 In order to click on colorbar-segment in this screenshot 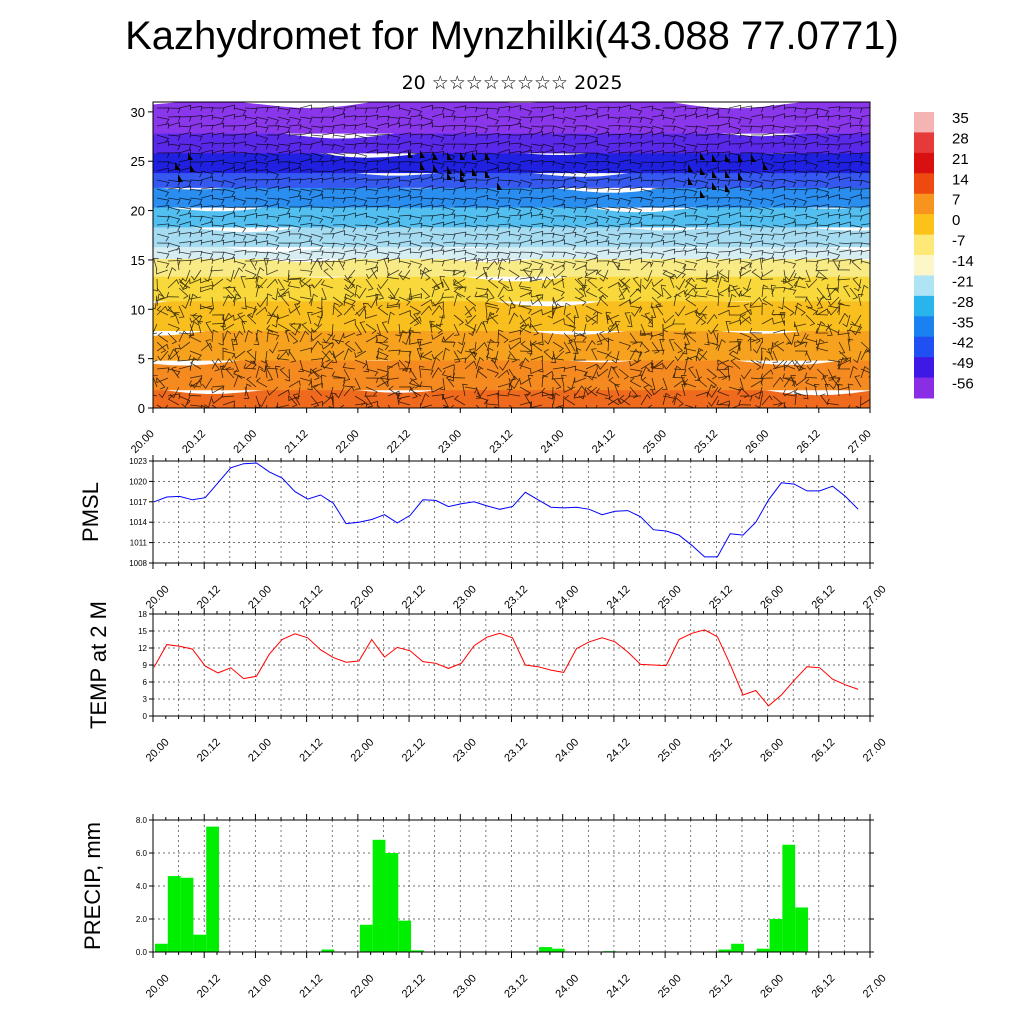, I will do `click(924, 143)`.